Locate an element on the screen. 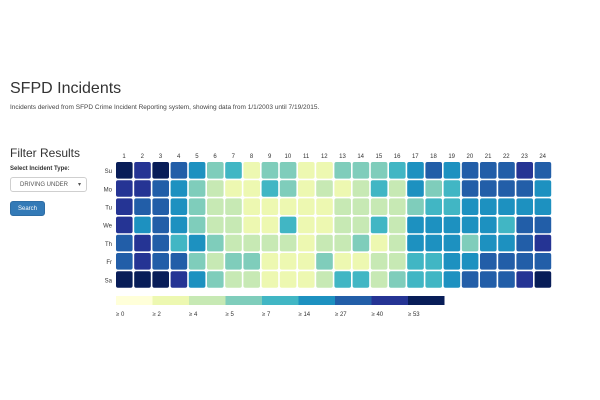  hour-label: 17 is located at coordinates (415, 157).